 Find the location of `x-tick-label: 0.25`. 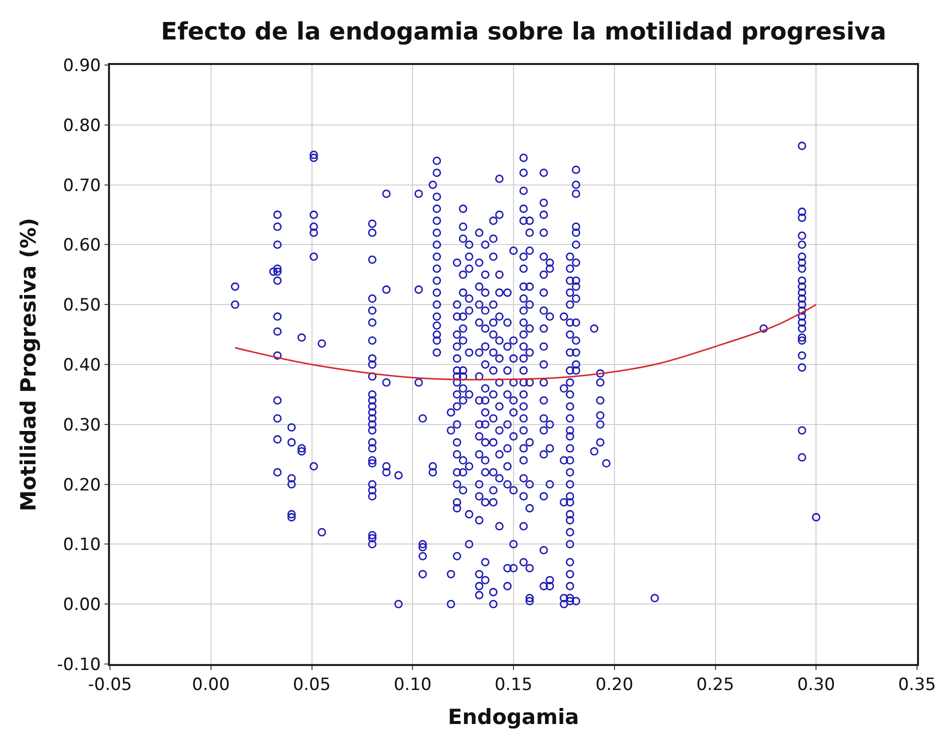

x-tick-label: 0.25 is located at coordinates (715, 685).